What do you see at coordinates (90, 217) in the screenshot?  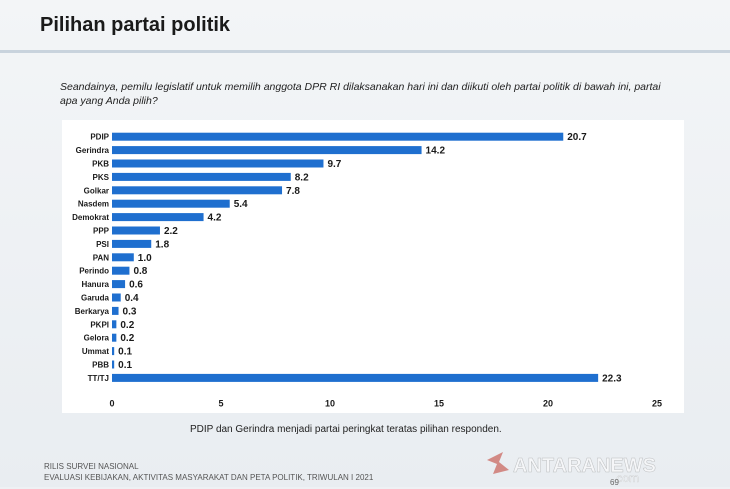 I see `category-label: Demokrat` at bounding box center [90, 217].